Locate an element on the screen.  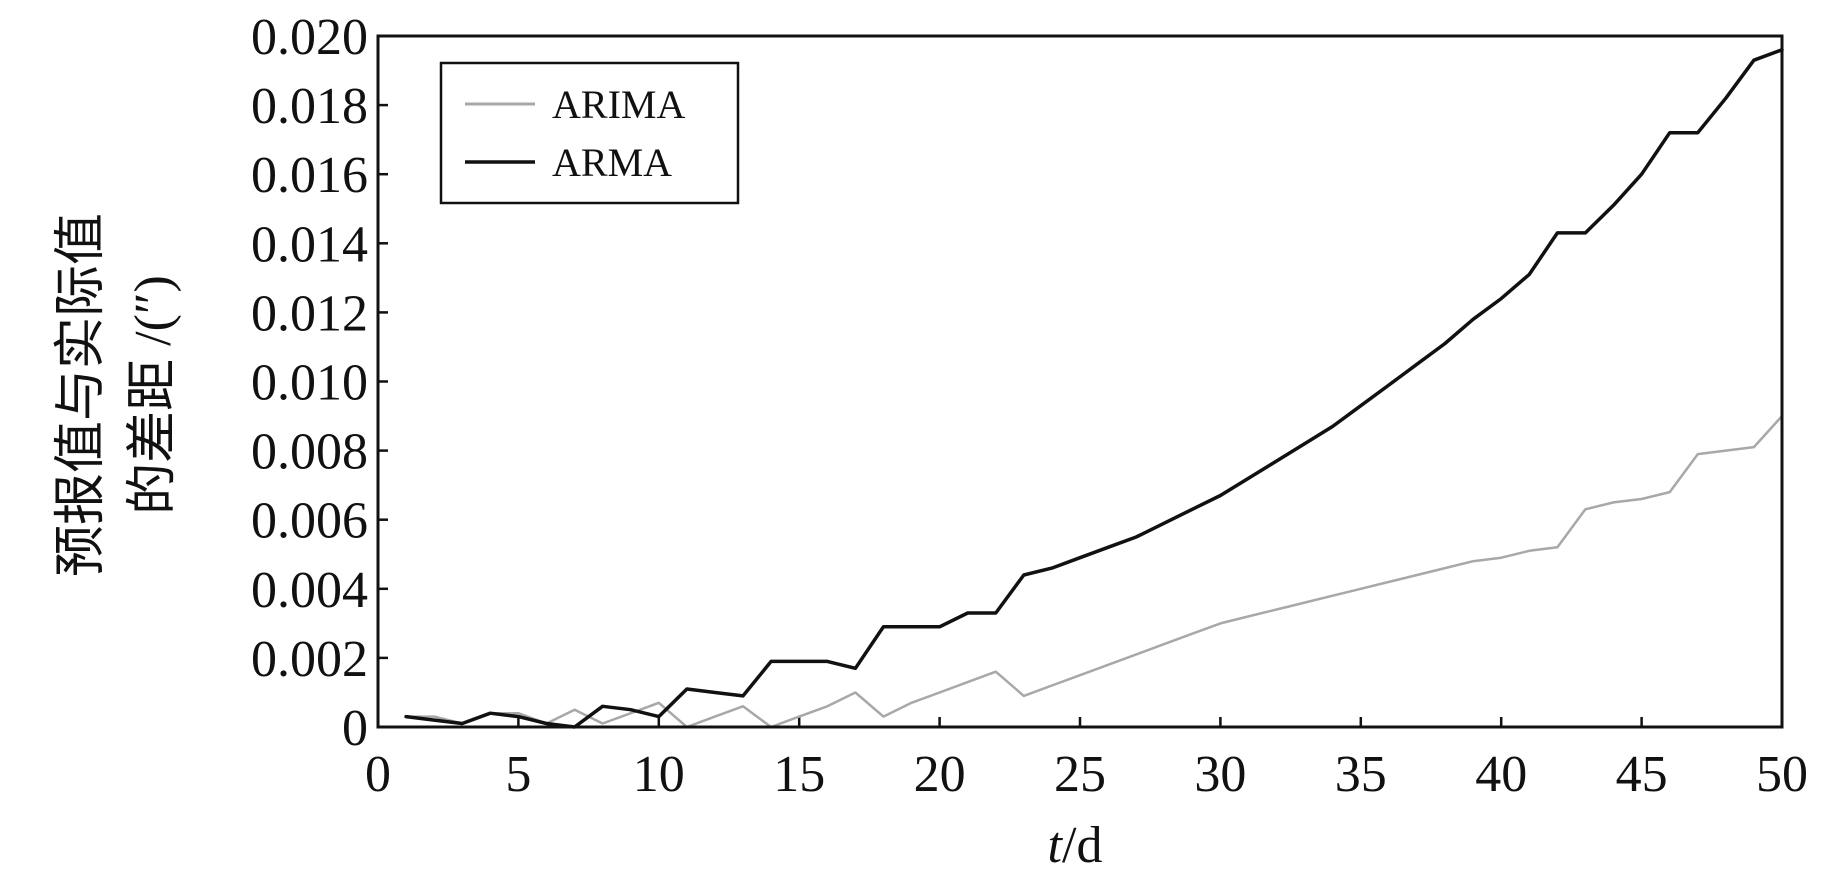
x-tick-label: 35 is located at coordinates (1361, 774).